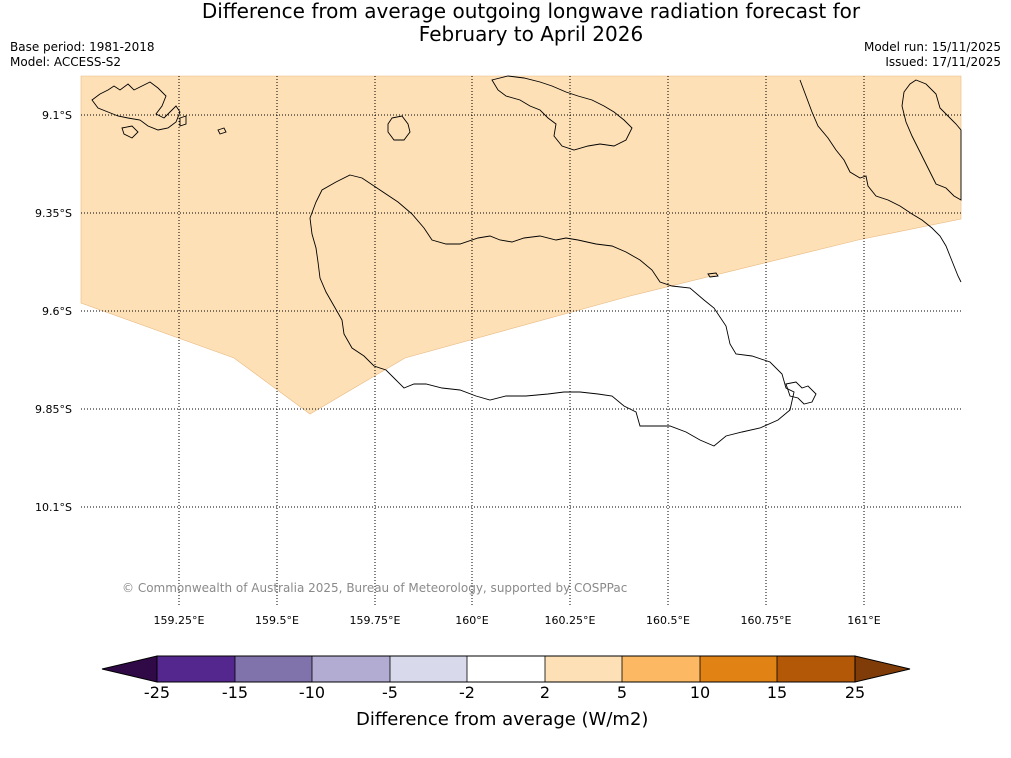 The image size is (1011, 758). I want to click on meta-right: Model run: 15/11/2025 Issued: 17/11/2025, so click(932, 55).